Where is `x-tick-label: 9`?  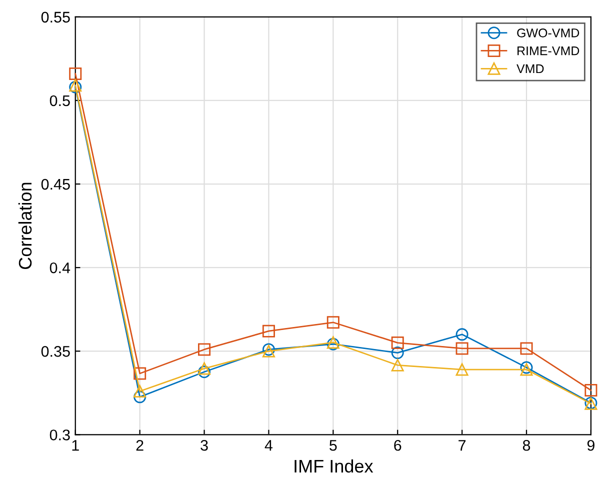
x-tick-label: 9 is located at coordinates (590, 445).